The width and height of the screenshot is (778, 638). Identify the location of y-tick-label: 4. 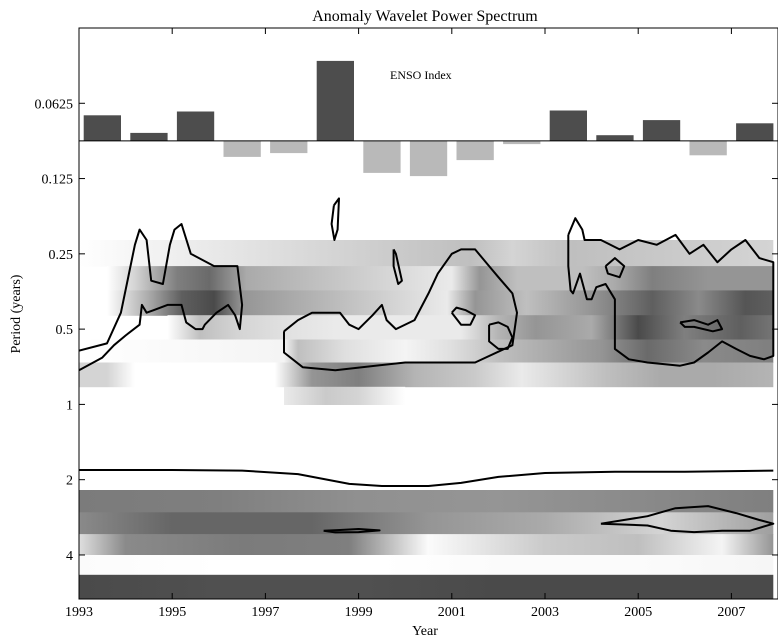
(69, 556).